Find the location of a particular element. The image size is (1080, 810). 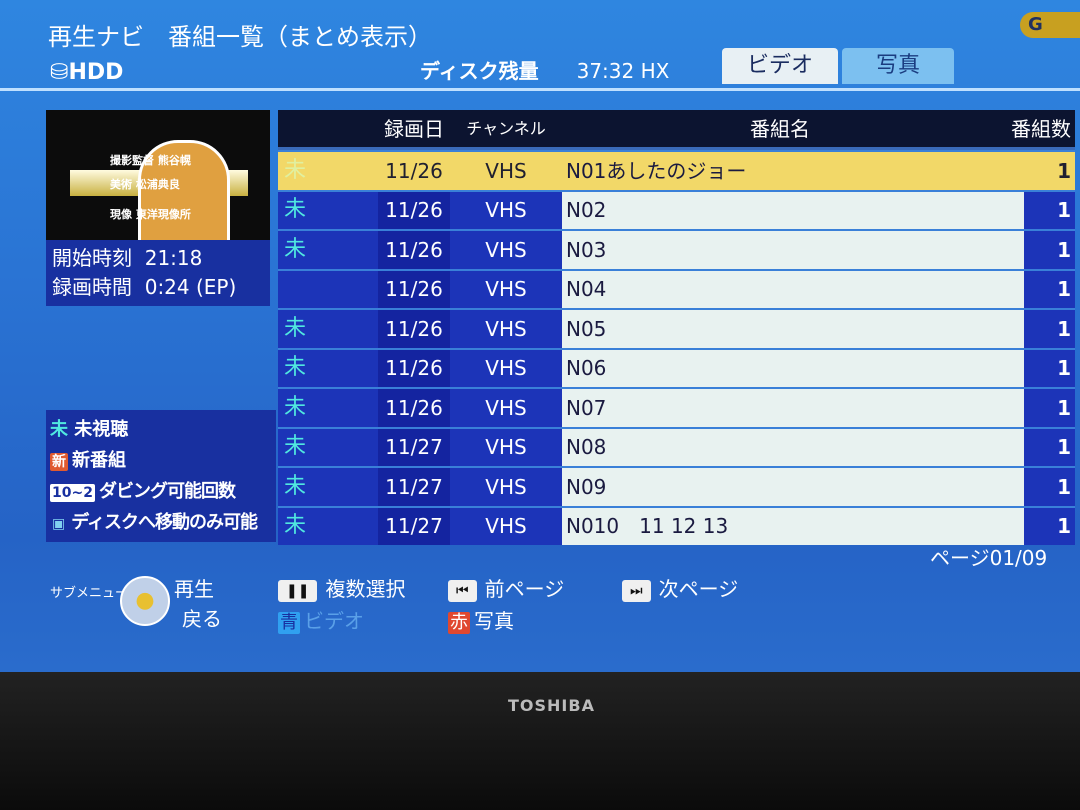

prev-page-hint: ⏮ 前ページ is located at coordinates (506, 589).